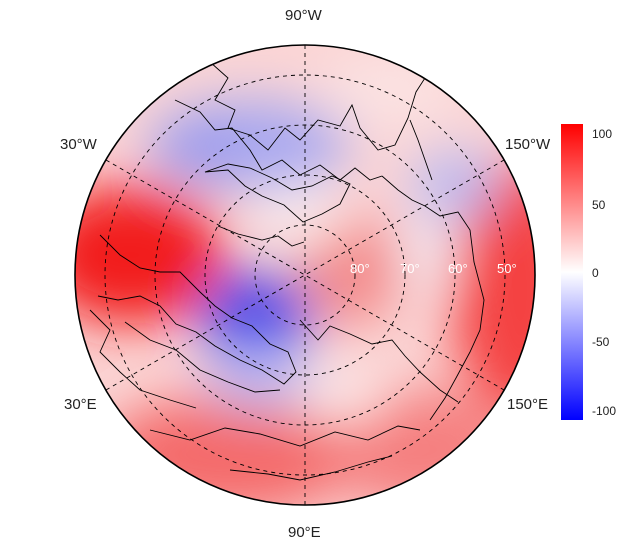 The image size is (625, 552). Describe the element at coordinates (528, 144) in the screenshot. I see `lon-label-150w: 150°W` at that location.